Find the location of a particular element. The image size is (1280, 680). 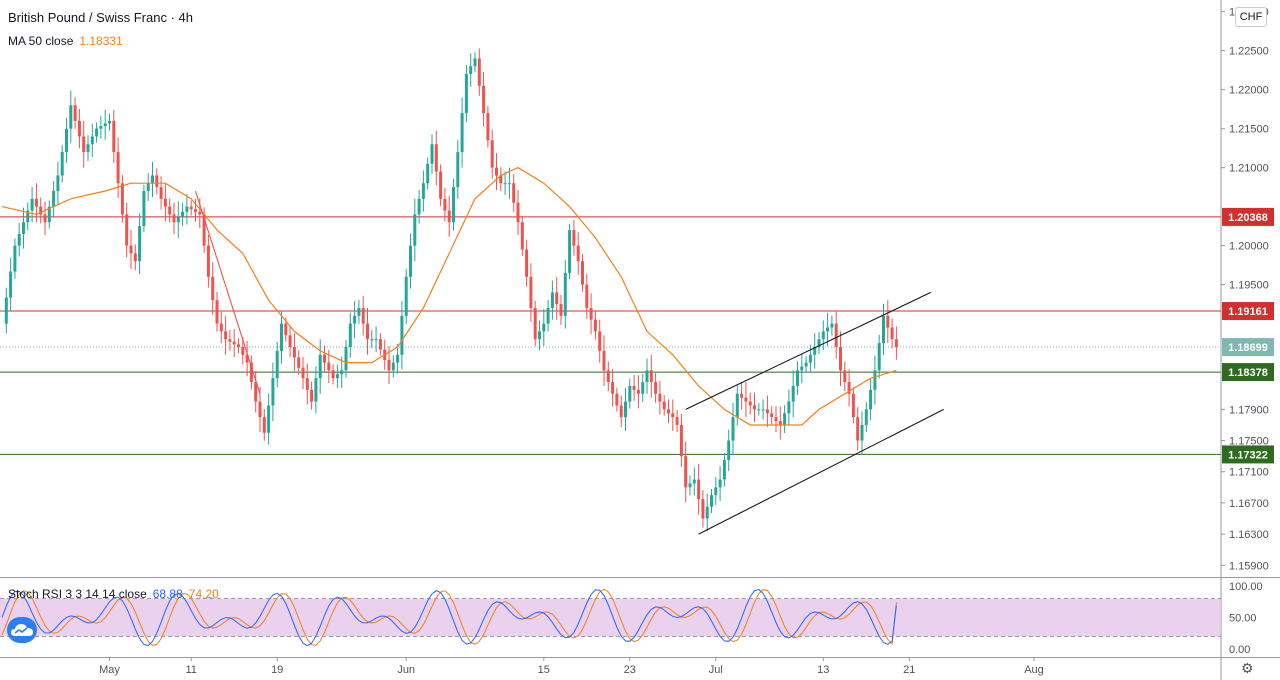

trend-line is located at coordinates (821, 471).